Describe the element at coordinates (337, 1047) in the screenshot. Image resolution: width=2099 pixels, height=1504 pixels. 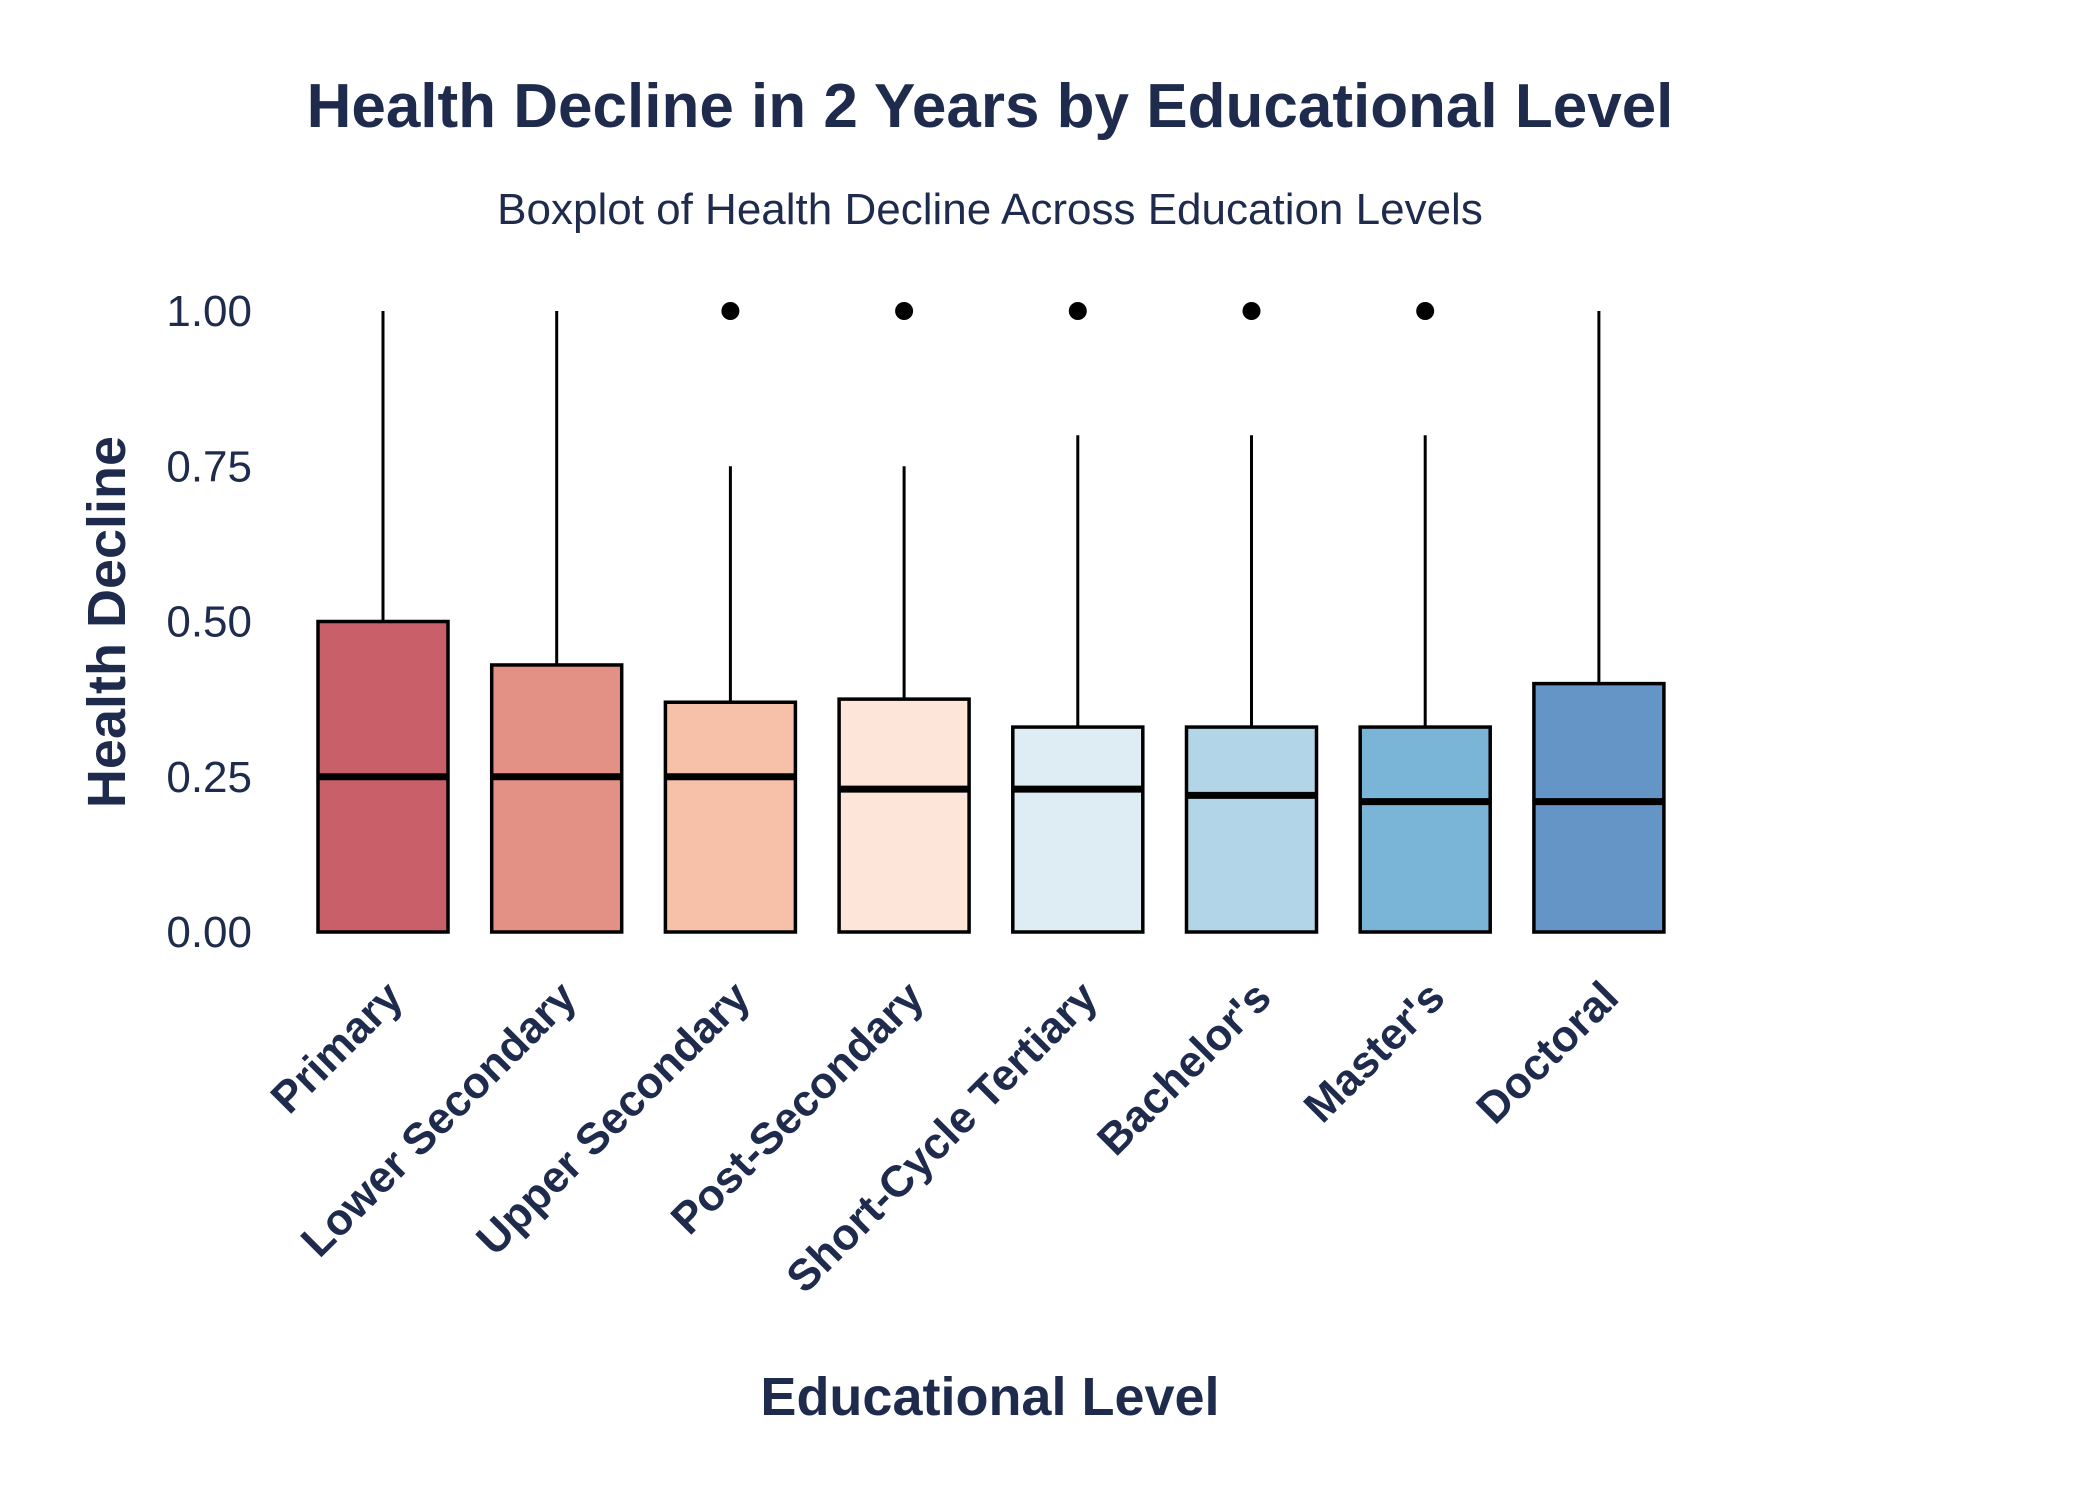
I see `x-tick-label: Primary` at that location.